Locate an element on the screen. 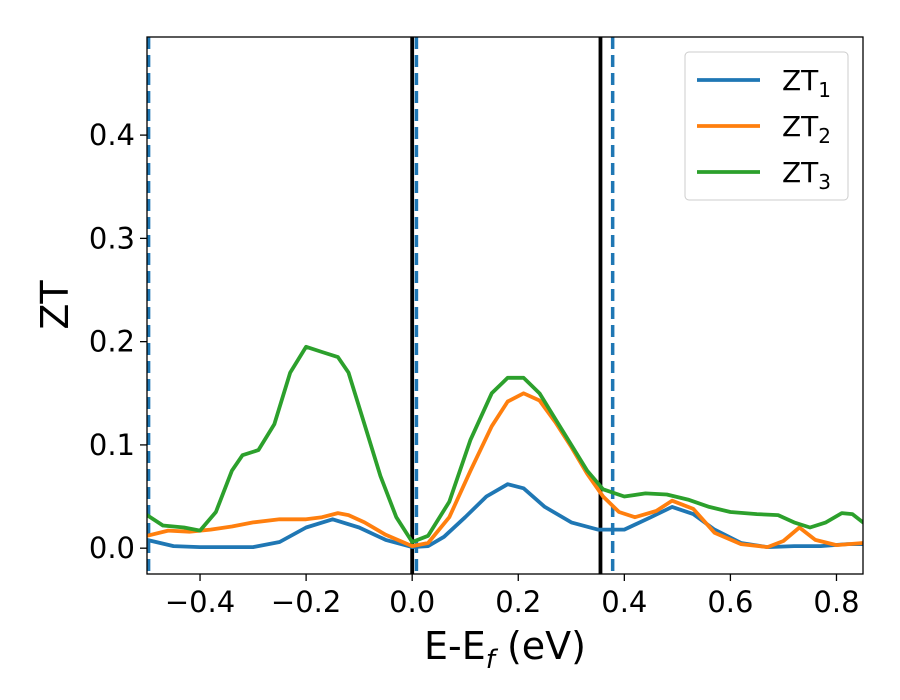 This screenshot has width=900, height=700. x-tick-label: 0.2 is located at coordinates (518, 602).